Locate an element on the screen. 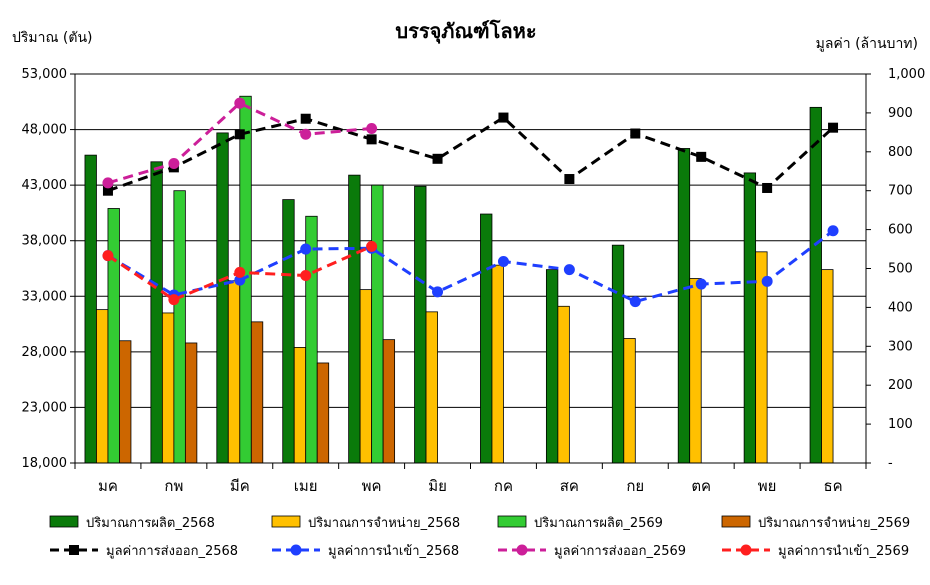 The height and width of the screenshot is (585, 930). chart-title: บรรจุภัณฑ์โลหะ is located at coordinates (465, 31).